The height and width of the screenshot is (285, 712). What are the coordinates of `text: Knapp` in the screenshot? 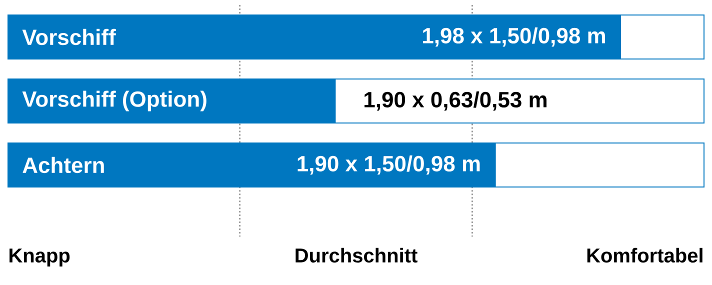 It's located at (40, 257).